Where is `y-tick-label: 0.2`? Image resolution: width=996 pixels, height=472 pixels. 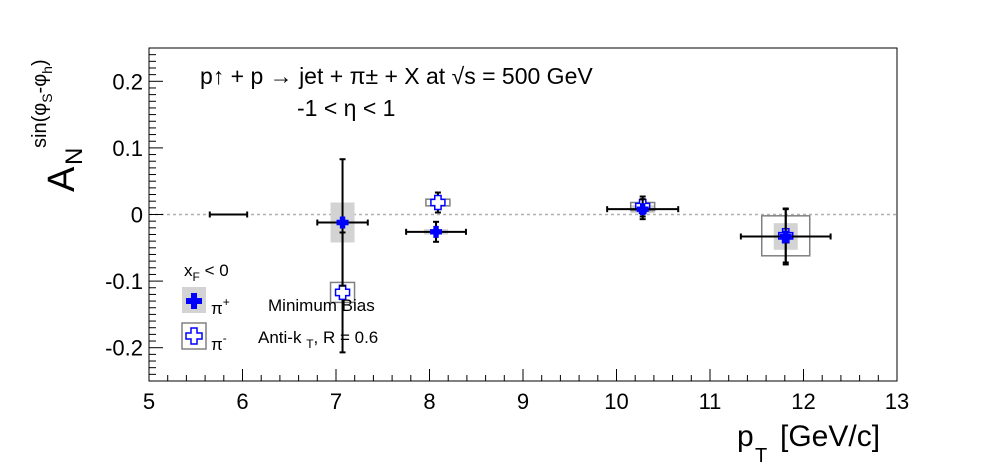
y-tick-label: 0.2 is located at coordinates (127, 81).